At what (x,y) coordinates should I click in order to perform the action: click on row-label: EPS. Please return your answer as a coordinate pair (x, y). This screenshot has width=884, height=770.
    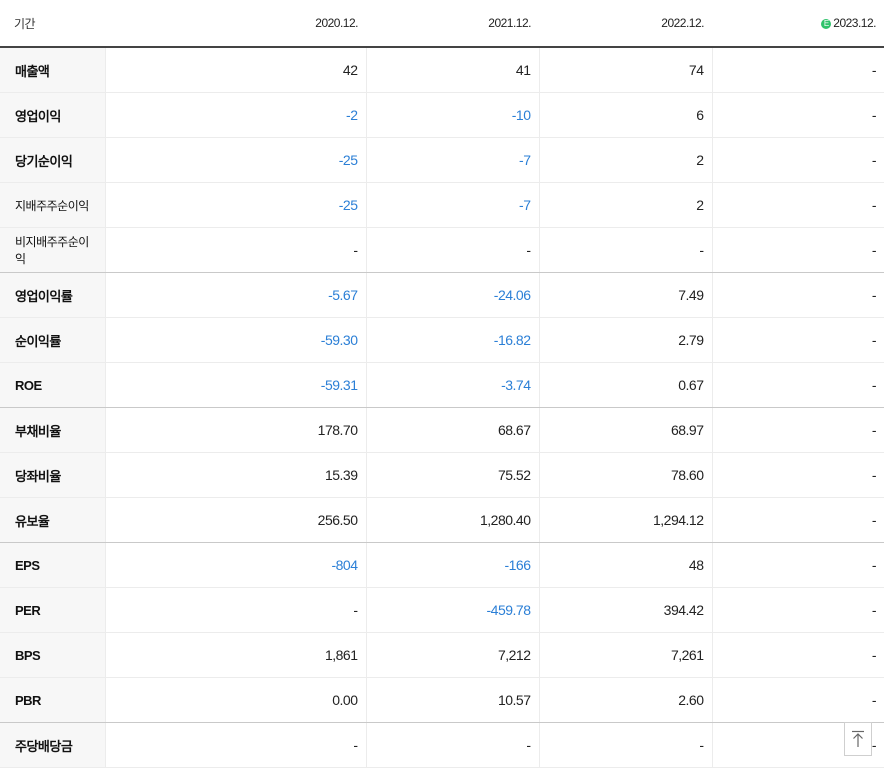
    Looking at the image, I should click on (52, 565).